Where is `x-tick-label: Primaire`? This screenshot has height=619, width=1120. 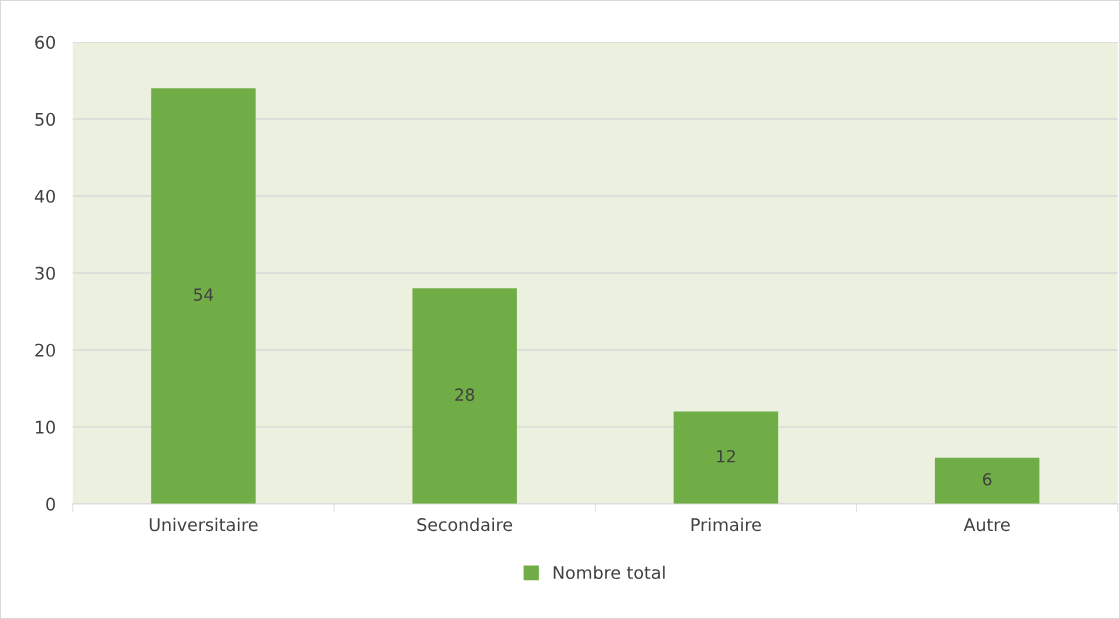 x-tick-label: Primaire is located at coordinates (726, 524).